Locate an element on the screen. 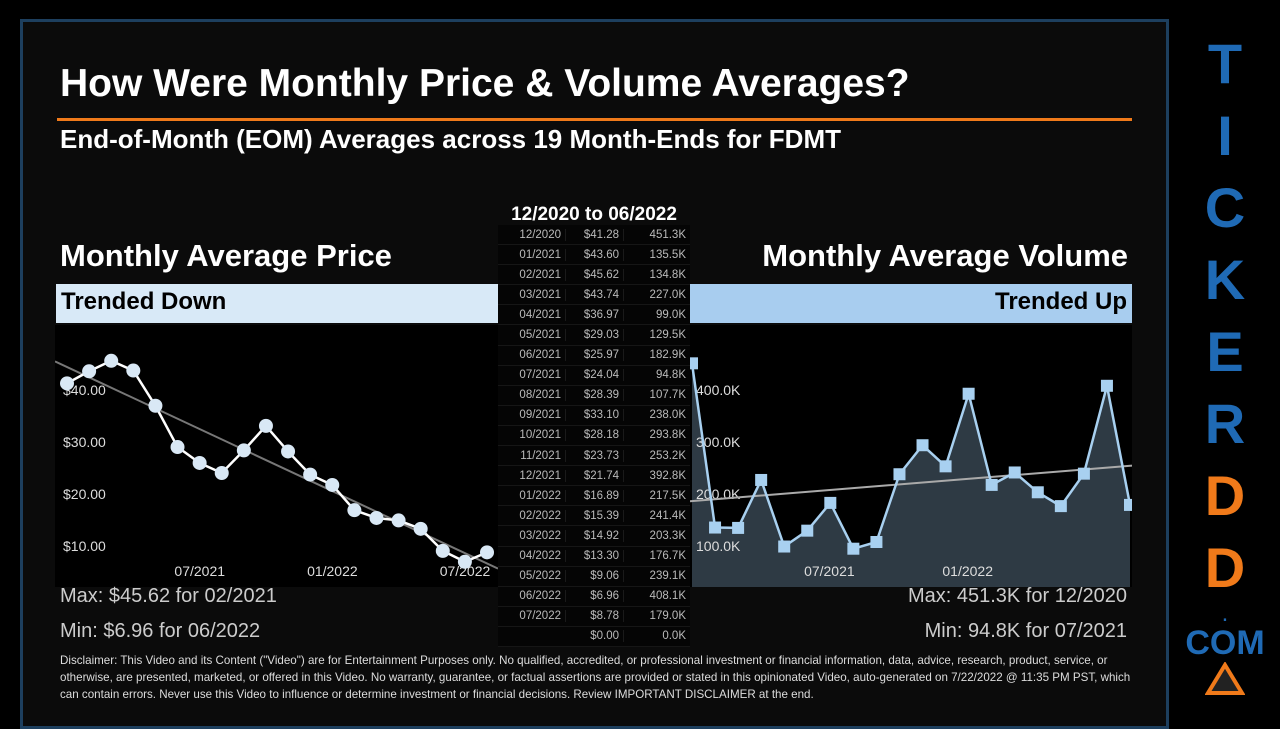 The height and width of the screenshot is (729, 1280). table-cell-price: $6.96 is located at coordinates (595, 596).